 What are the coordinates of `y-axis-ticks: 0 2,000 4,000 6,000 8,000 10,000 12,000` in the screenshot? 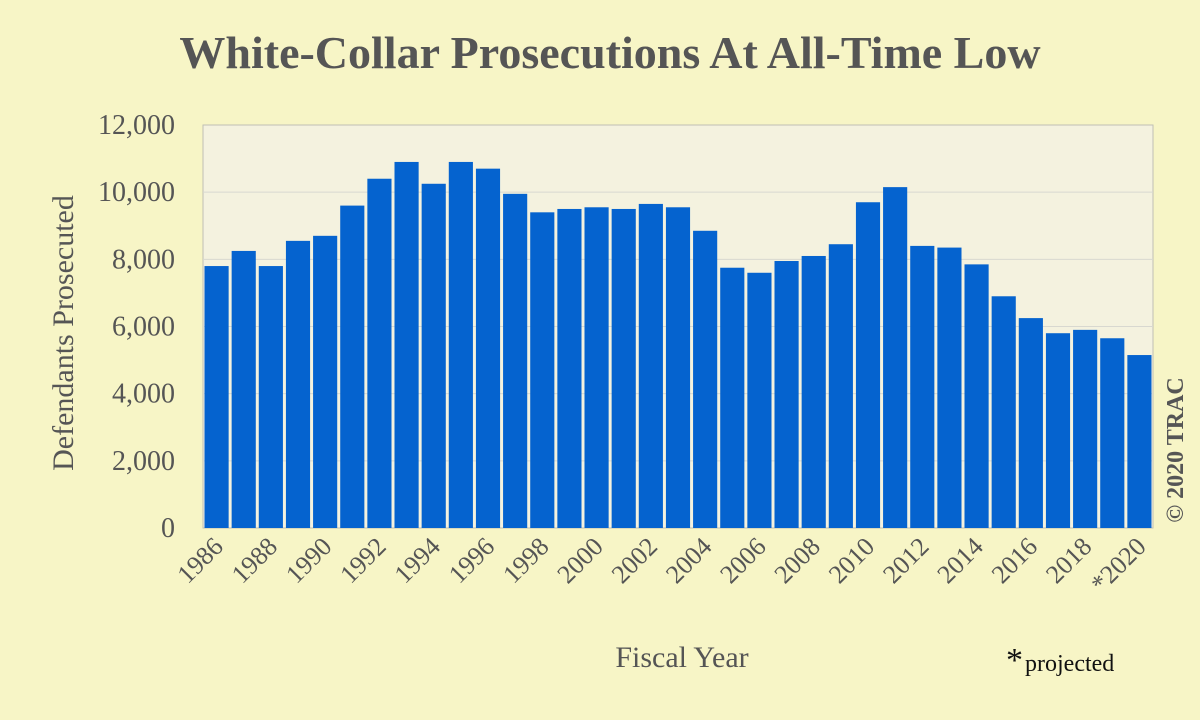 It's located at (136, 327).